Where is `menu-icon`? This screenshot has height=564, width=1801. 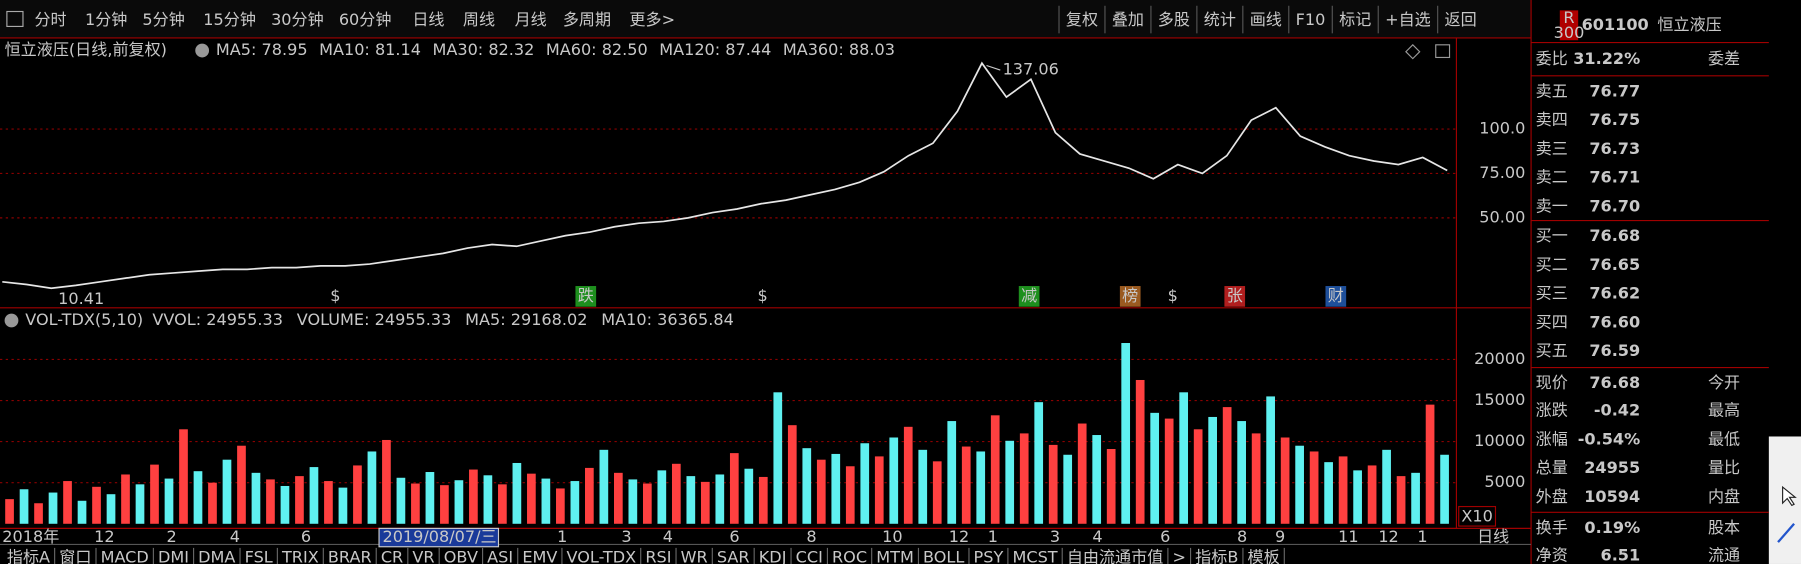 menu-icon is located at coordinates (15, 19).